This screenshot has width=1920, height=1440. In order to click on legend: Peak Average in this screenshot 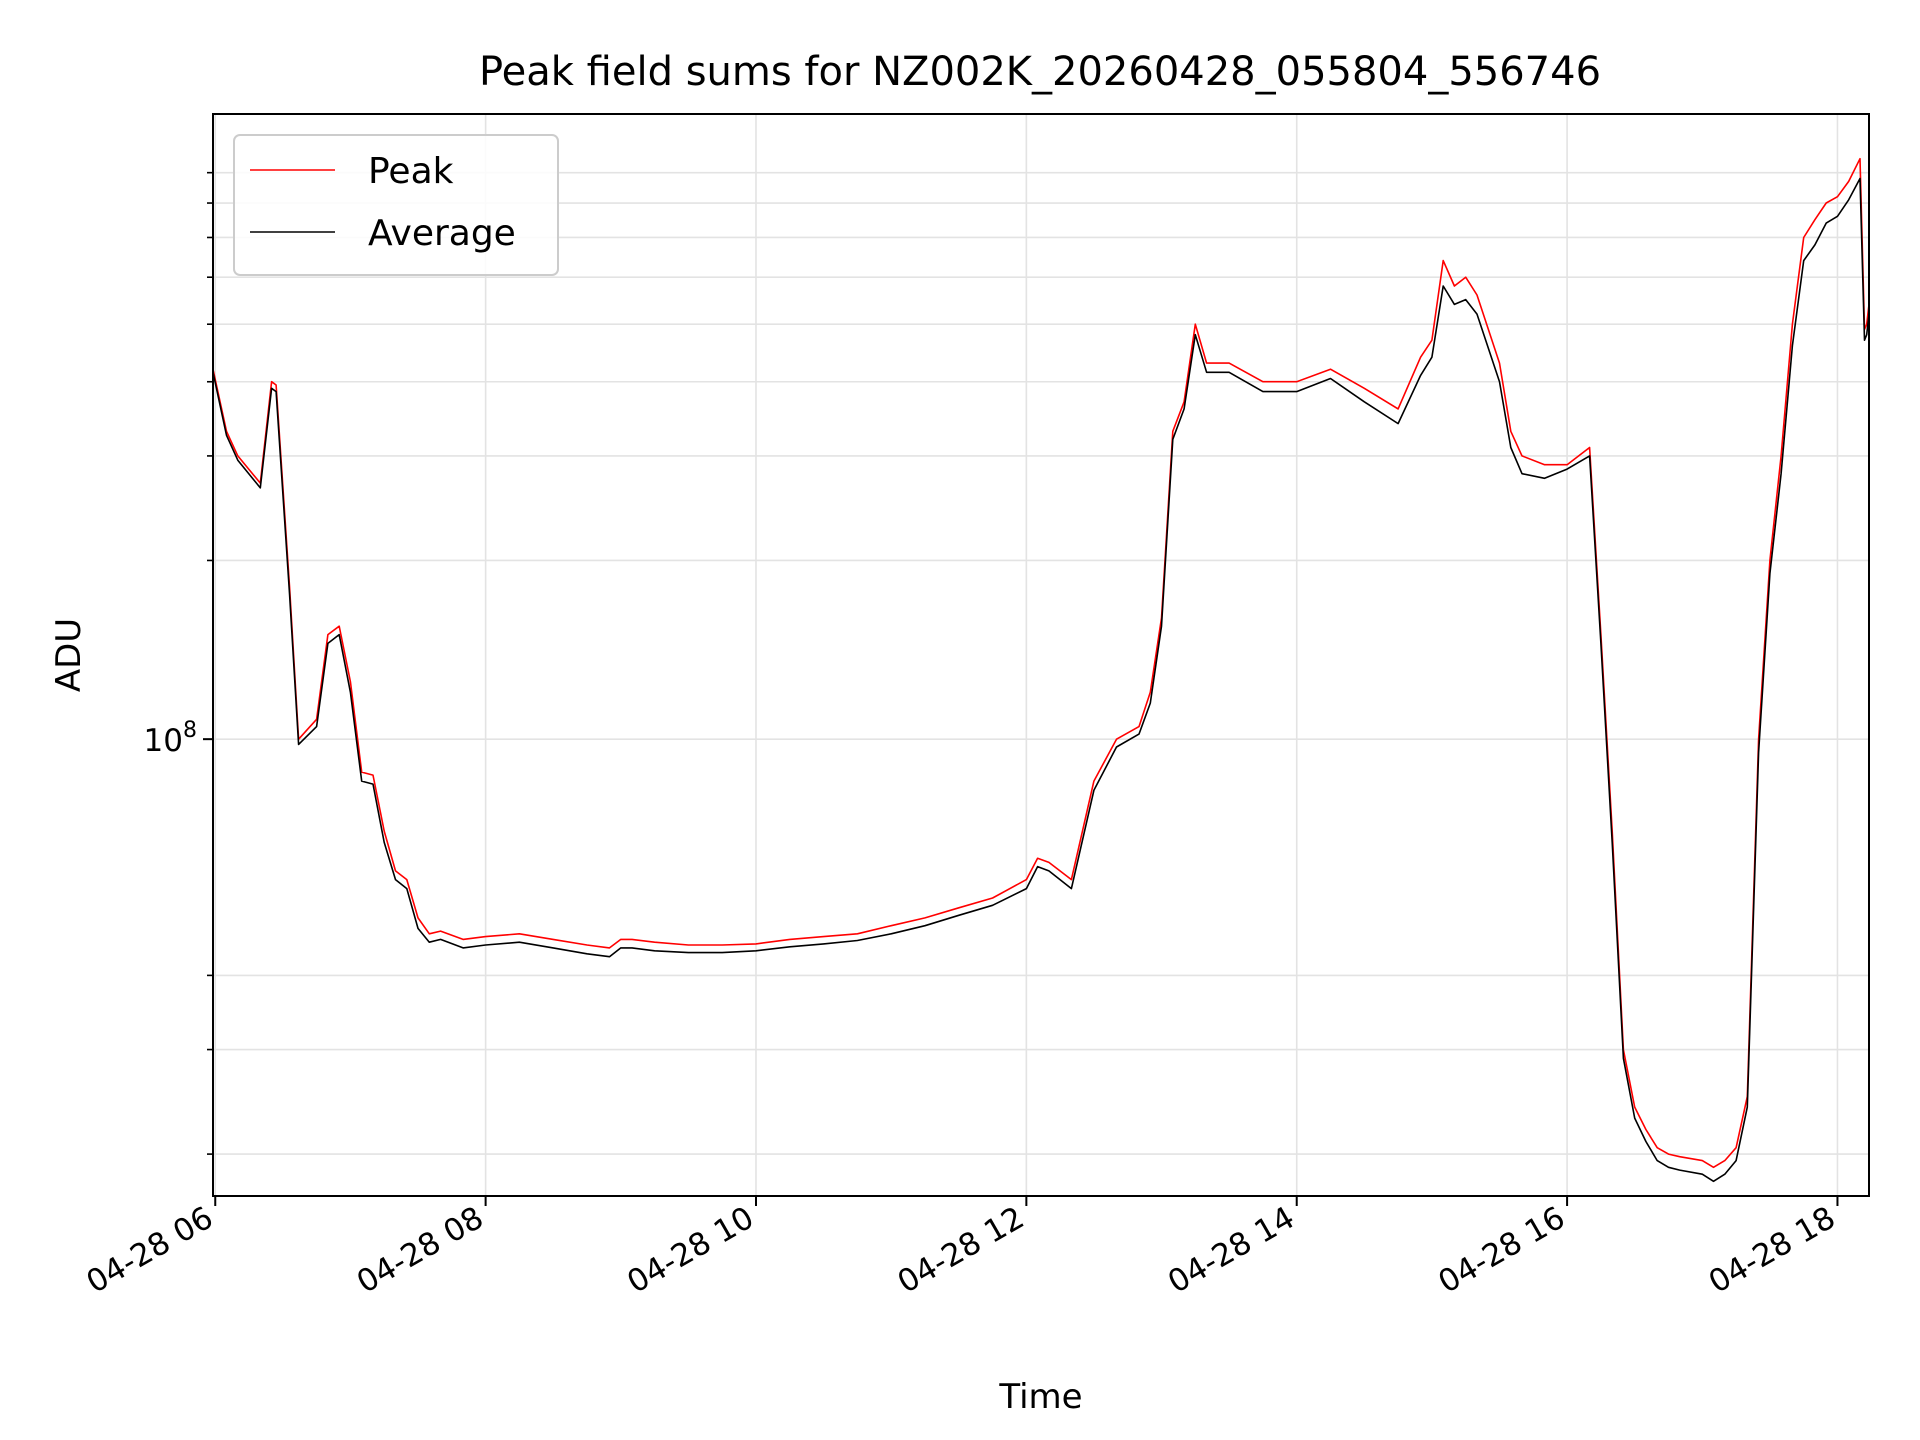, I will do `click(396, 205)`.